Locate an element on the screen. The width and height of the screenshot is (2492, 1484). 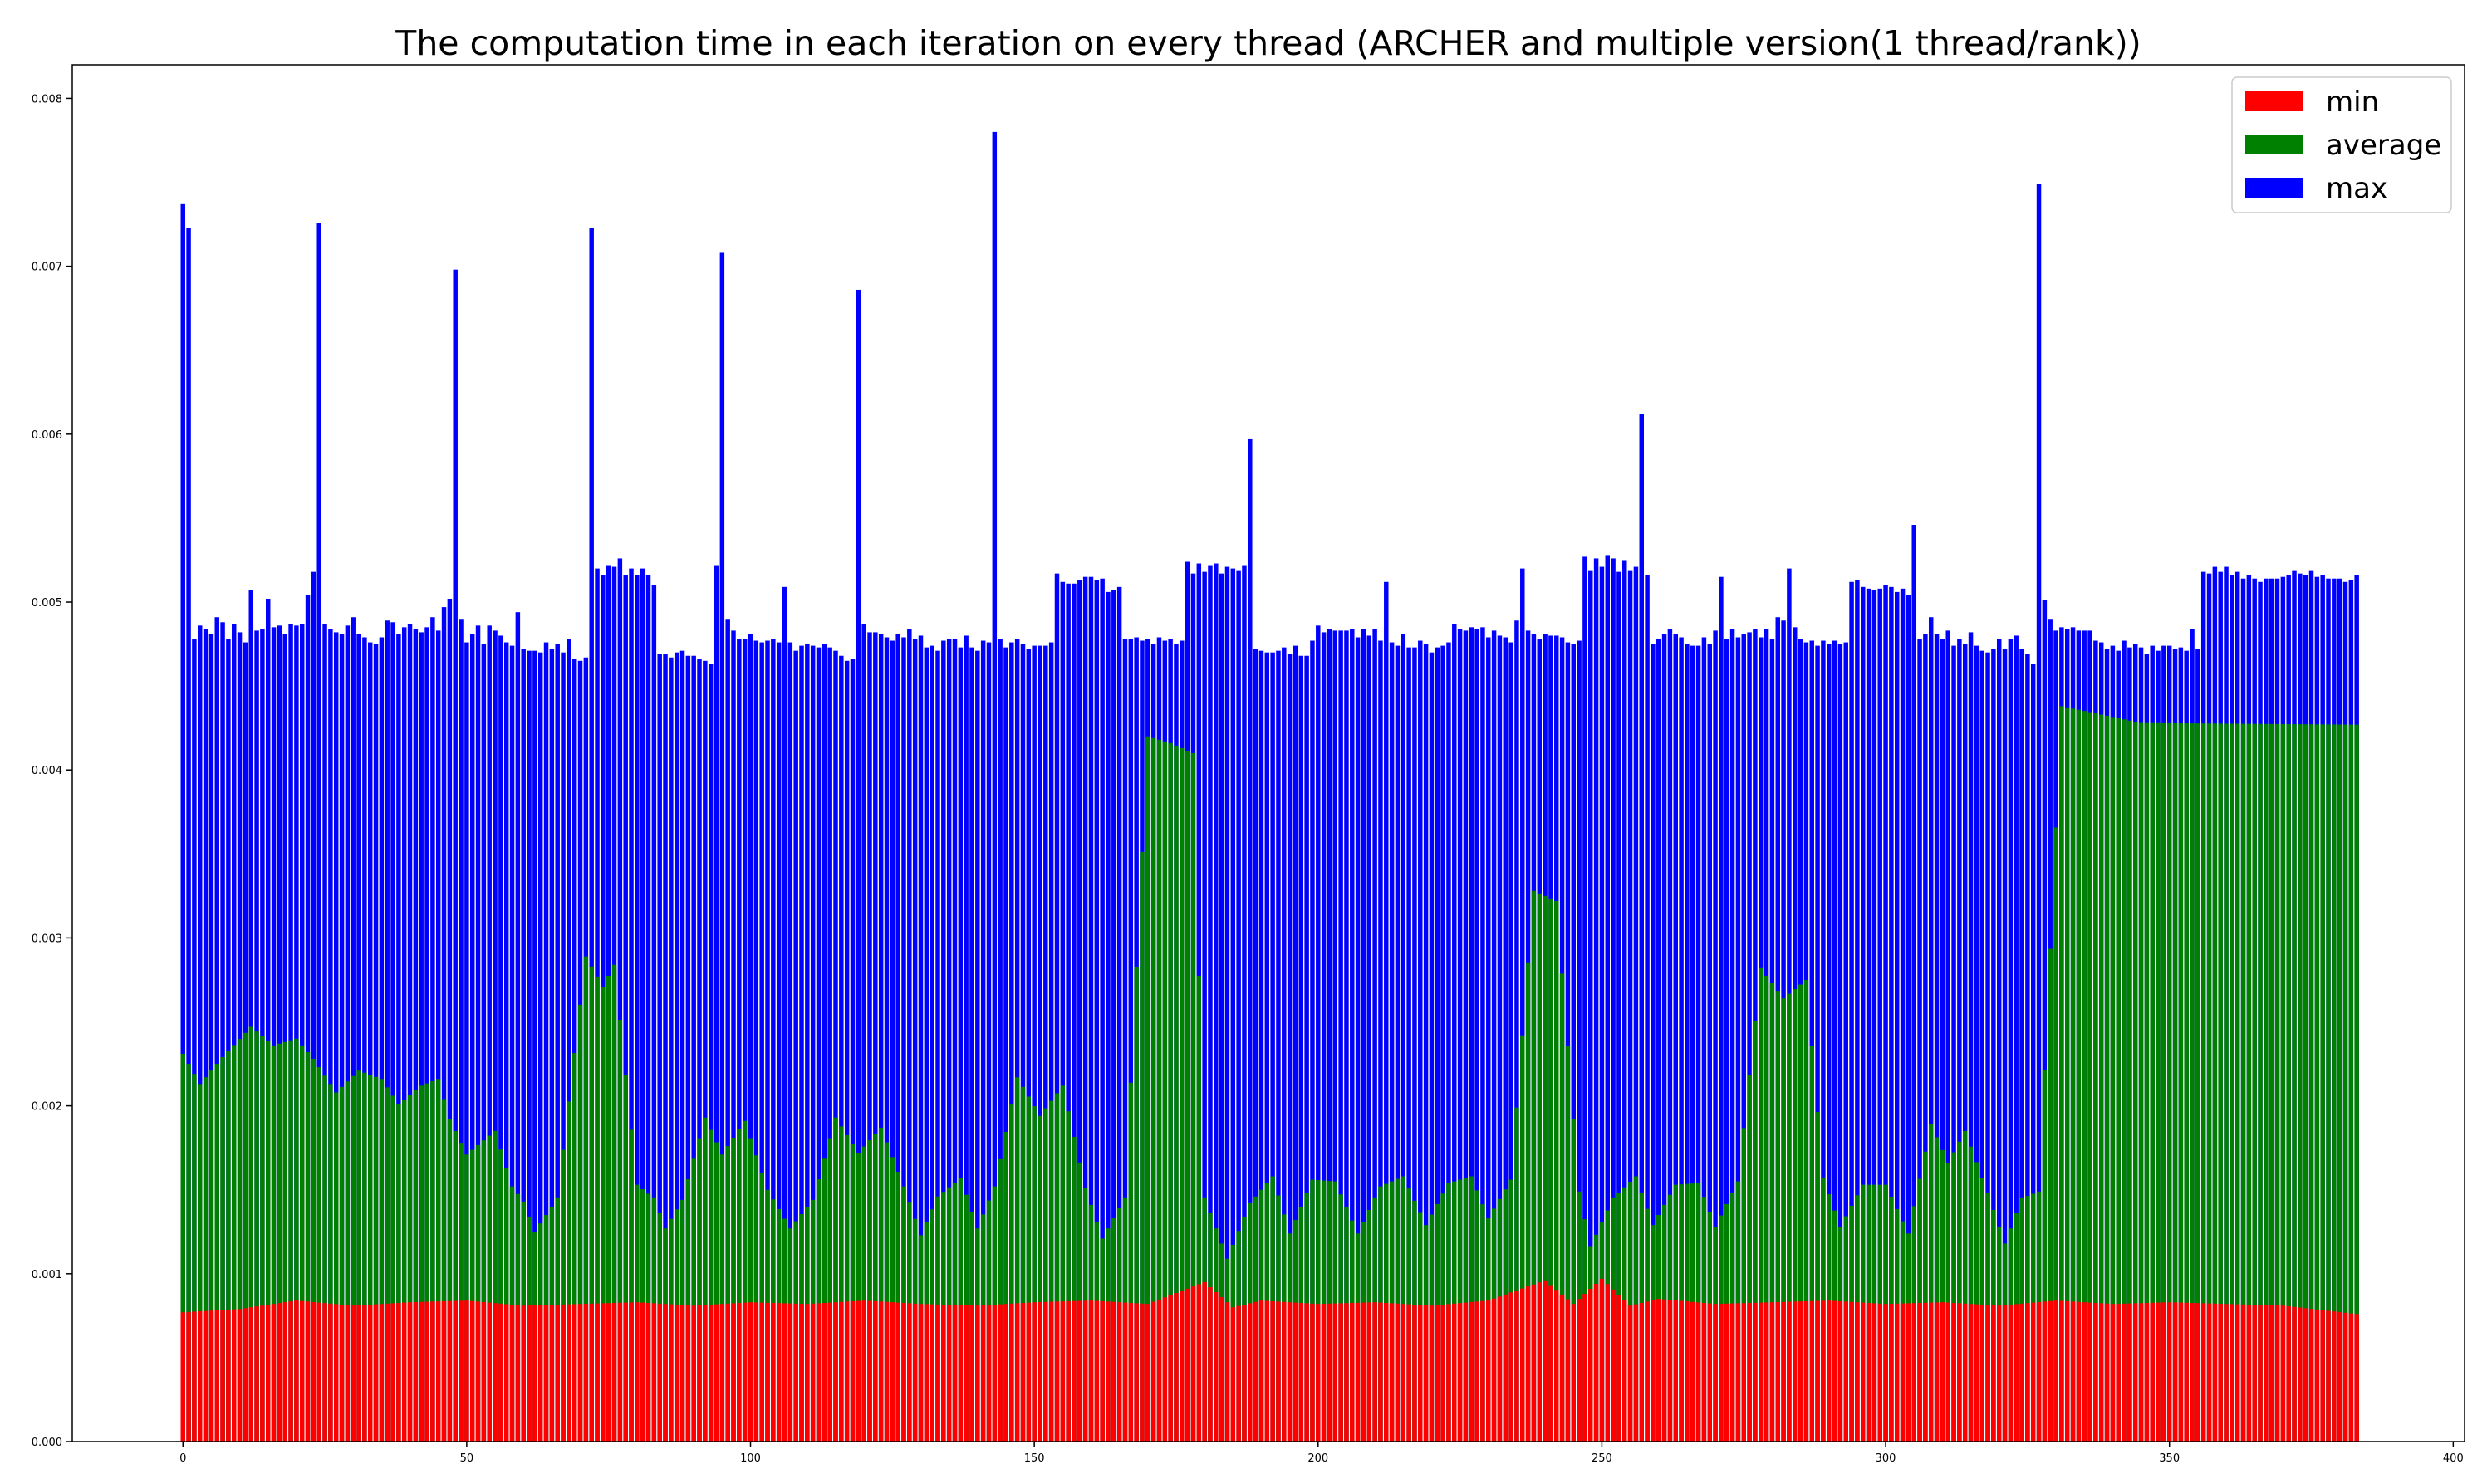
y-tick-label: 0.003 is located at coordinates (47, 939).